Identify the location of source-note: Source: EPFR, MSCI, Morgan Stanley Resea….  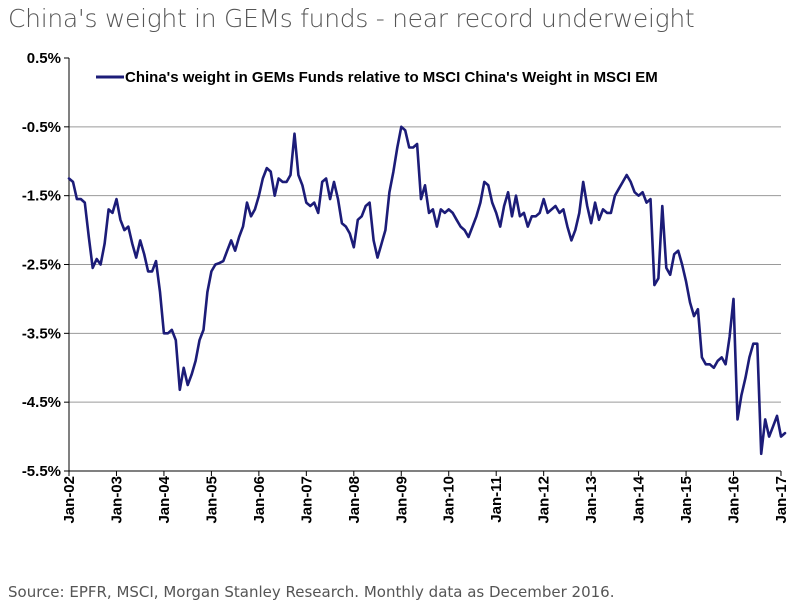
(311, 592).